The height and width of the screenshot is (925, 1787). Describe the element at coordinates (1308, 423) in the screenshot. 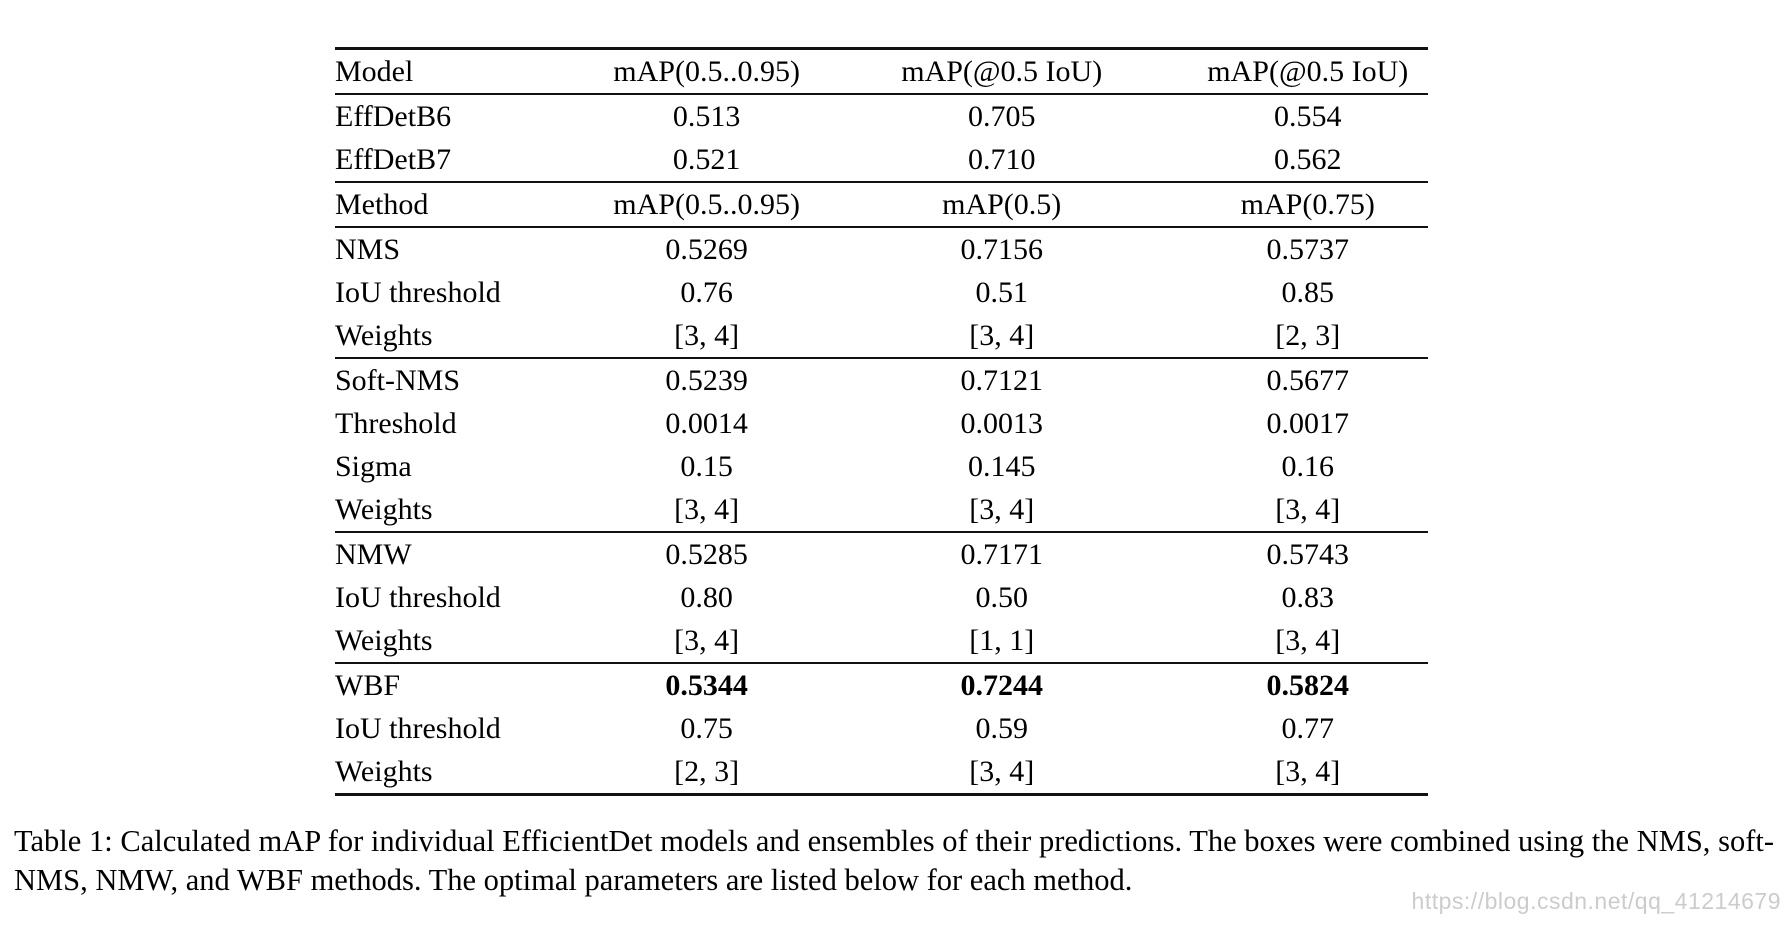

I see `cell-value: 0.0017` at that location.